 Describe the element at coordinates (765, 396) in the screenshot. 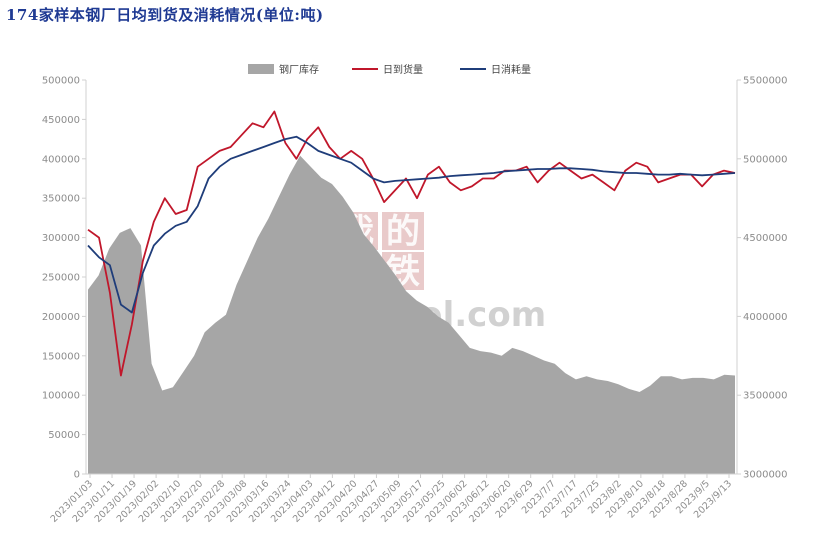

I see `y-right-tick-label: 3500000` at that location.